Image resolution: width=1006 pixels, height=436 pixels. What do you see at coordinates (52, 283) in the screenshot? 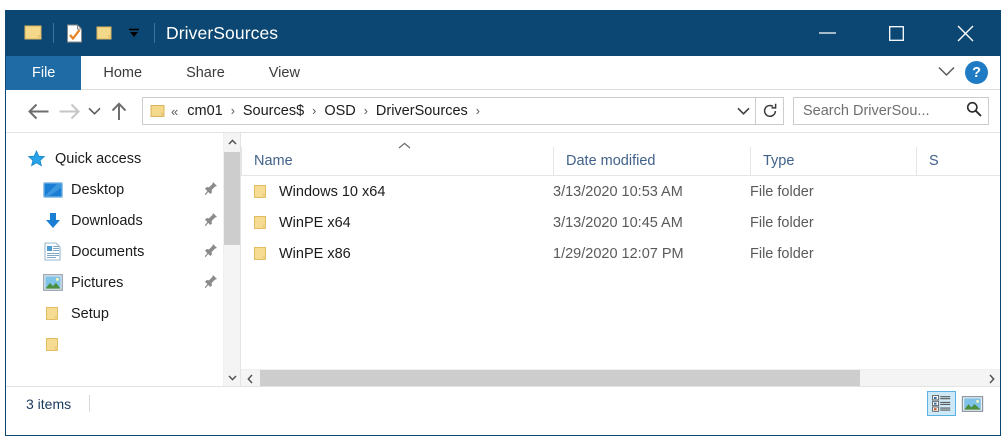
I see `pictures-icon` at bounding box center [52, 283].